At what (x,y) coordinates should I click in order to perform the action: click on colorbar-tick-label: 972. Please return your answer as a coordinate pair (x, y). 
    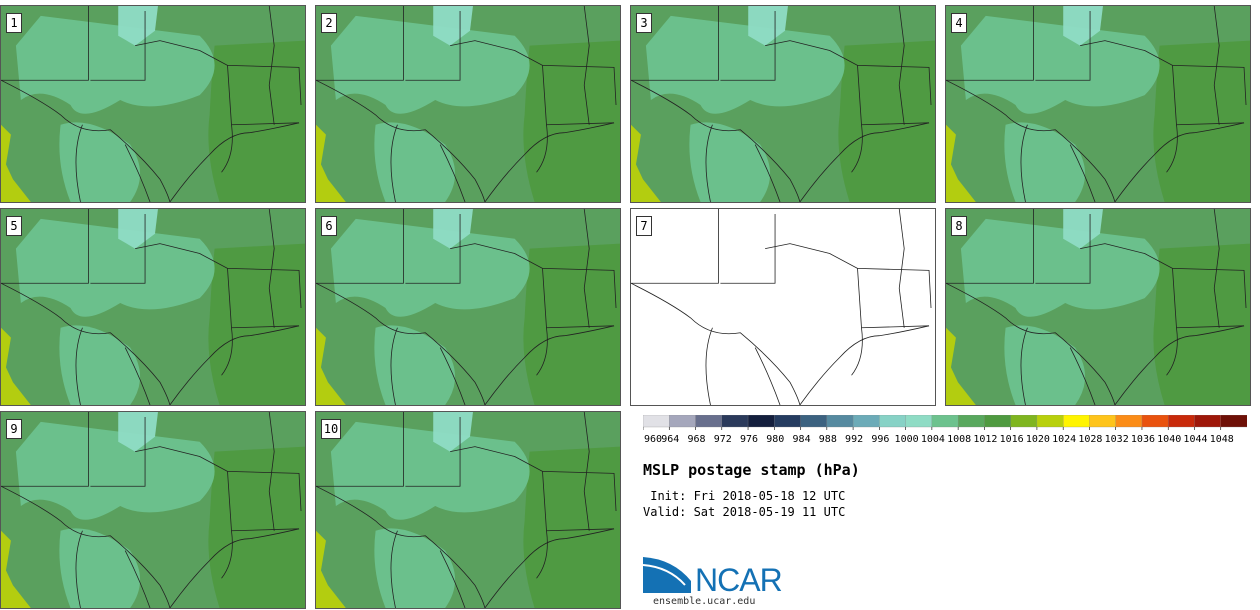
    Looking at the image, I should click on (723, 438).